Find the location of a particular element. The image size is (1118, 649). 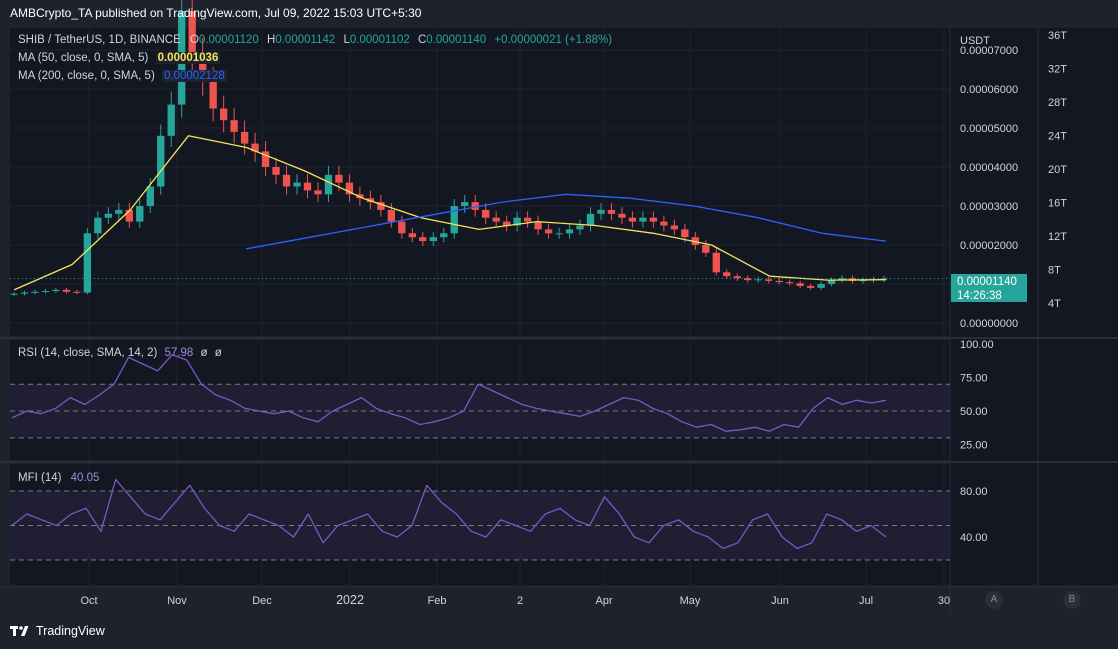

y-tick-label: 0.00006000 is located at coordinates (989, 90).